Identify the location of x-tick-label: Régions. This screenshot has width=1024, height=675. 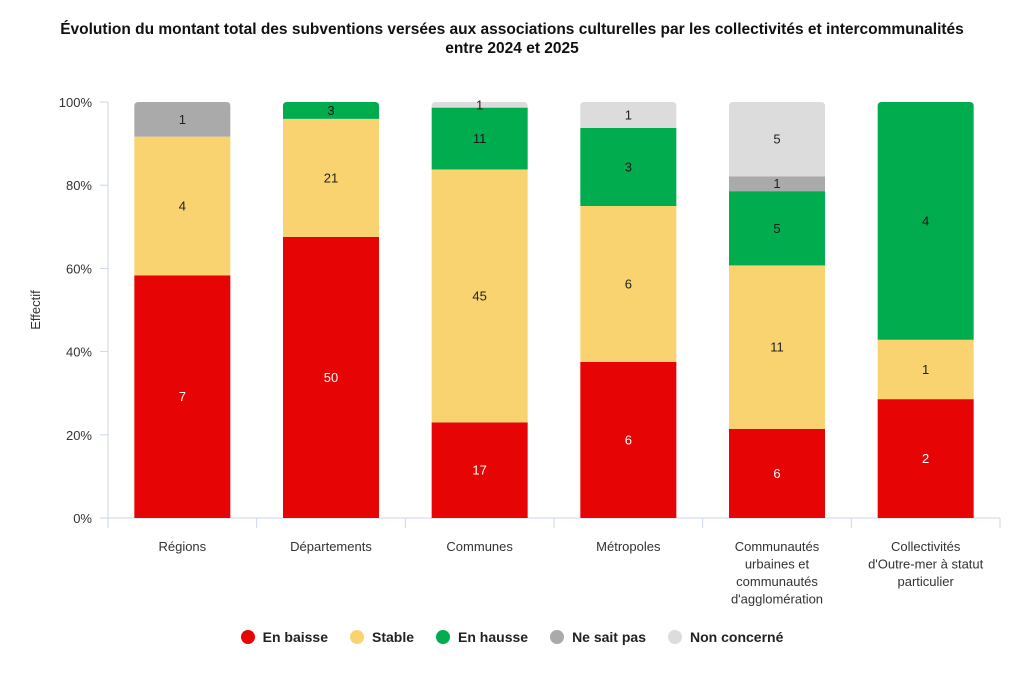
(182, 546).